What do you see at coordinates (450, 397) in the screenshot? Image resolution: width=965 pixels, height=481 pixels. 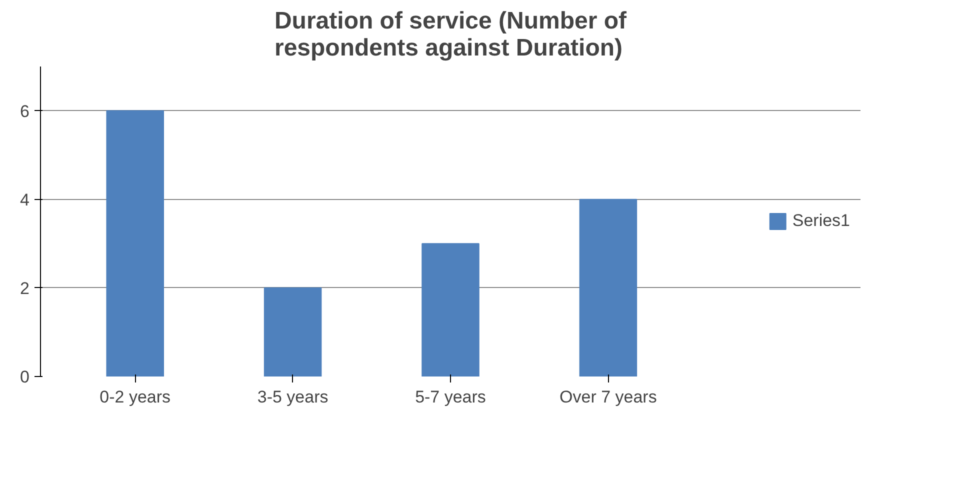 I see `x-tick-label: 5-7 years` at bounding box center [450, 397].